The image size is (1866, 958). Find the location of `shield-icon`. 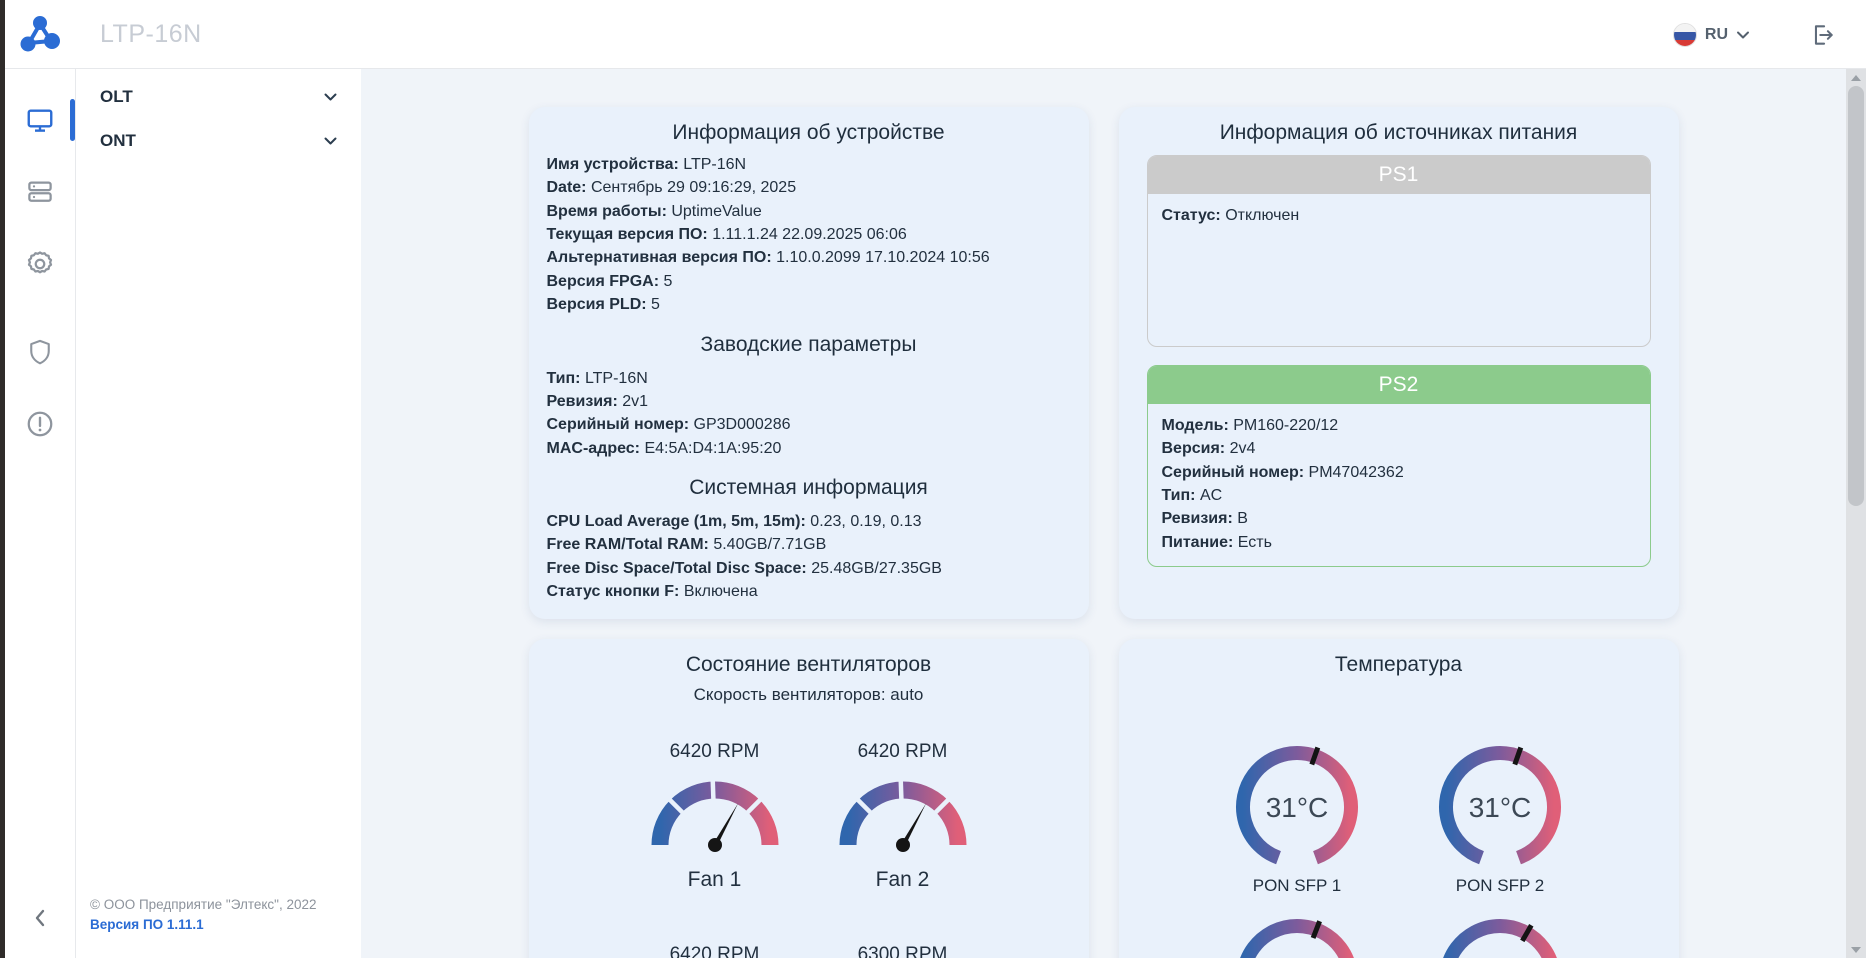

shield-icon is located at coordinates (40, 352).